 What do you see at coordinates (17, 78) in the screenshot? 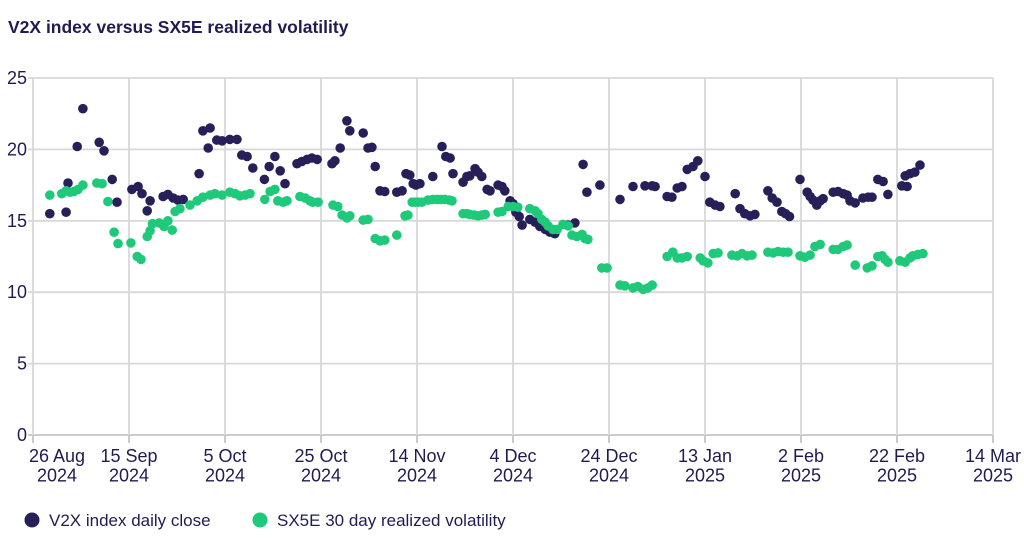
I see `y-tick-label: 25` at bounding box center [17, 78].